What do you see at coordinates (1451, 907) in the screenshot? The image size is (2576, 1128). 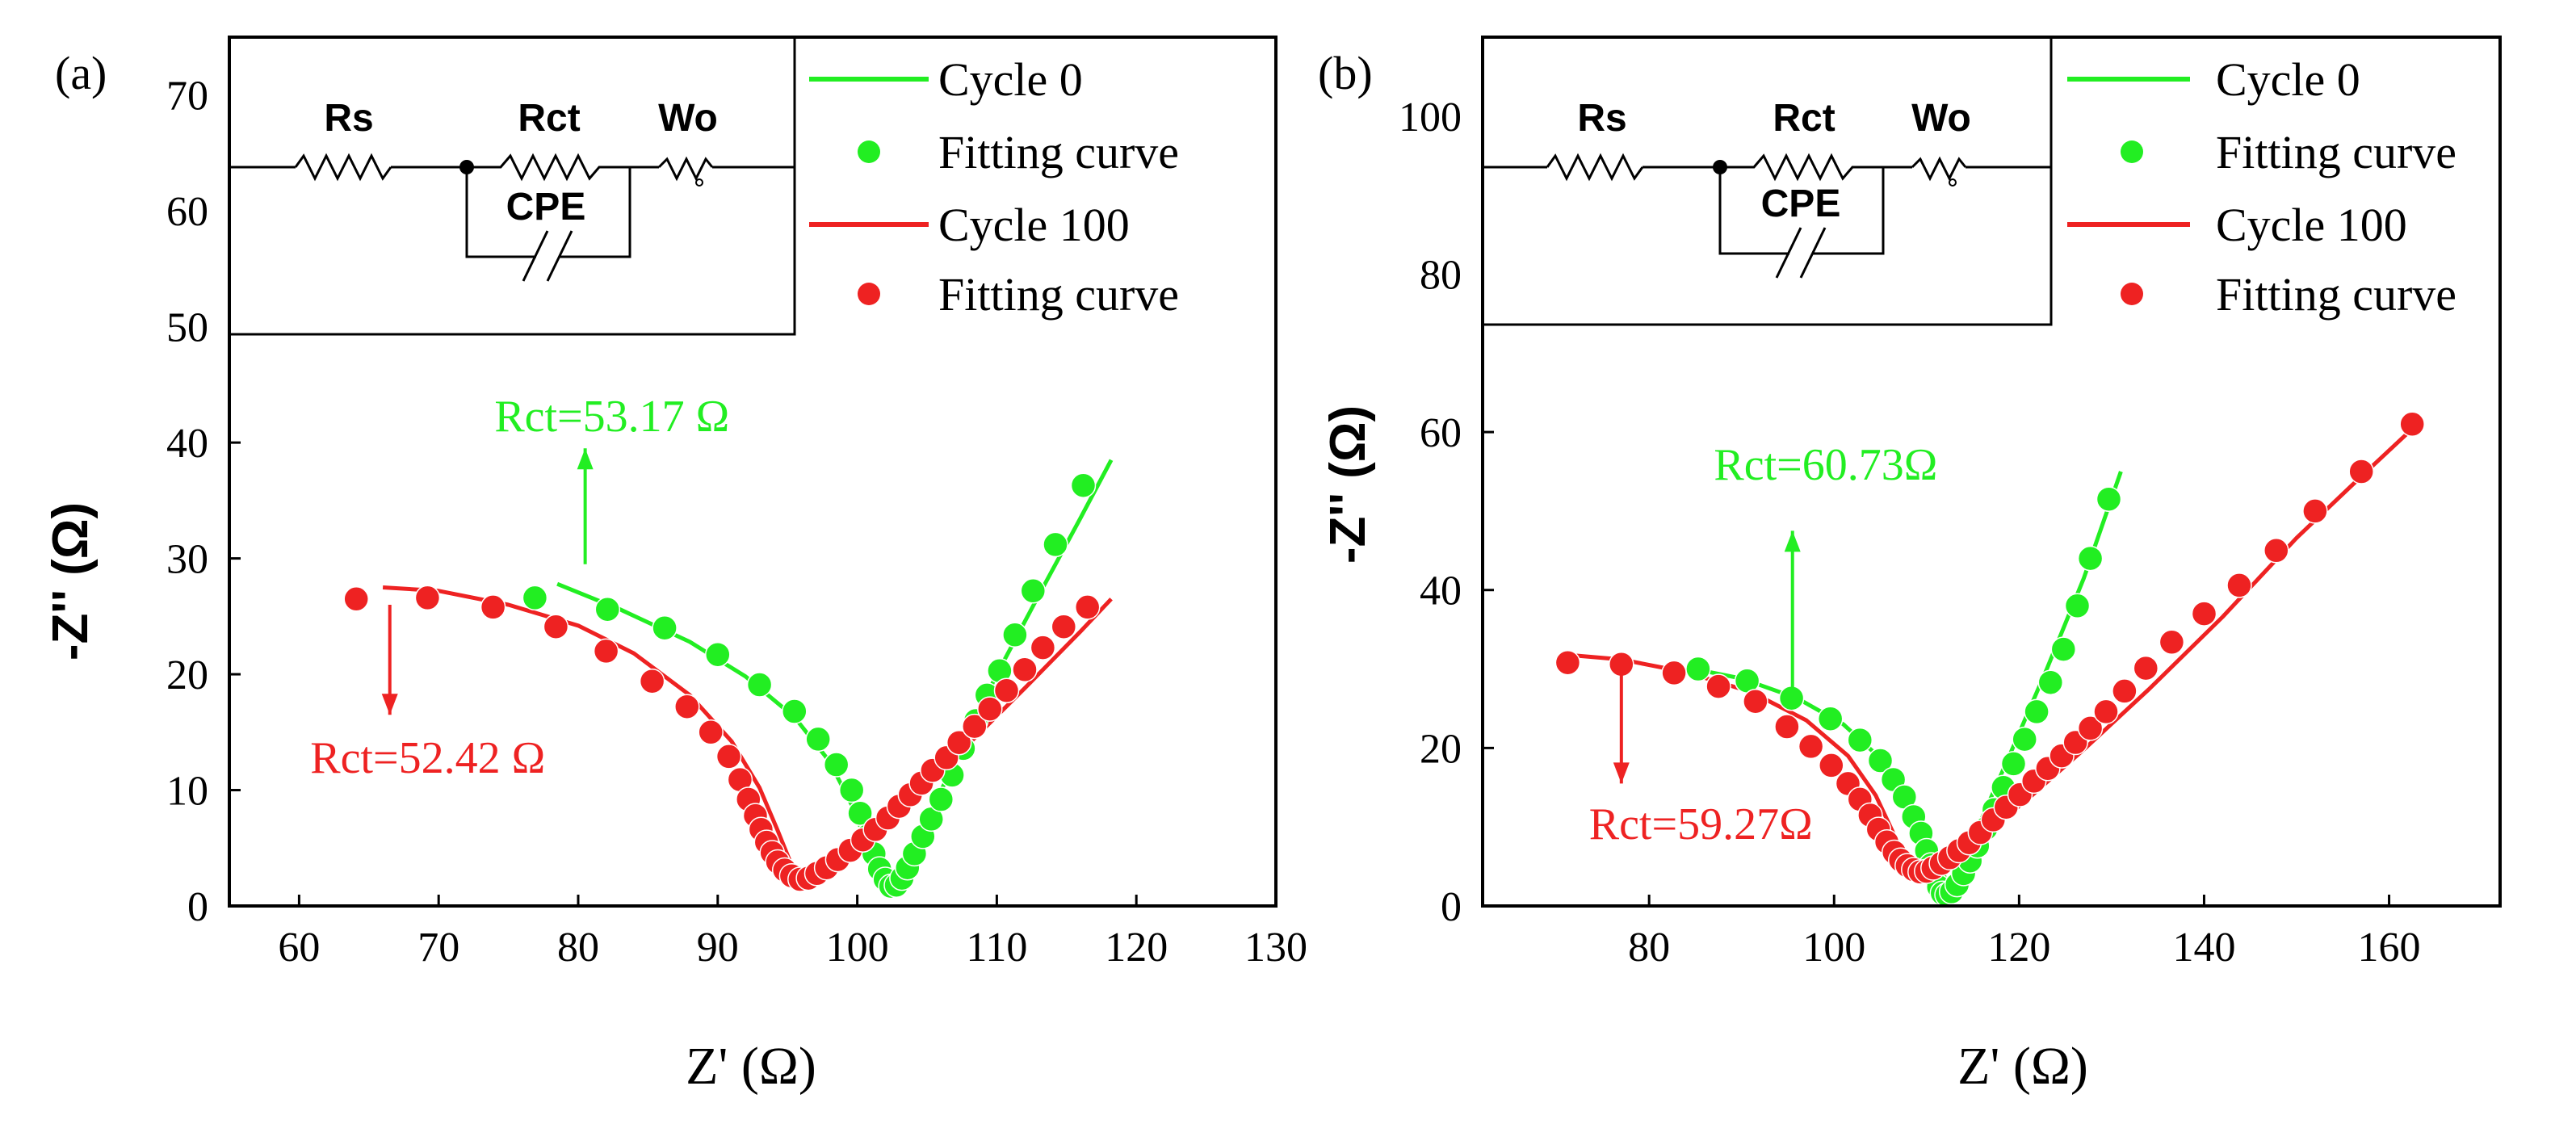 I see `y-tick-label: 0` at bounding box center [1451, 907].